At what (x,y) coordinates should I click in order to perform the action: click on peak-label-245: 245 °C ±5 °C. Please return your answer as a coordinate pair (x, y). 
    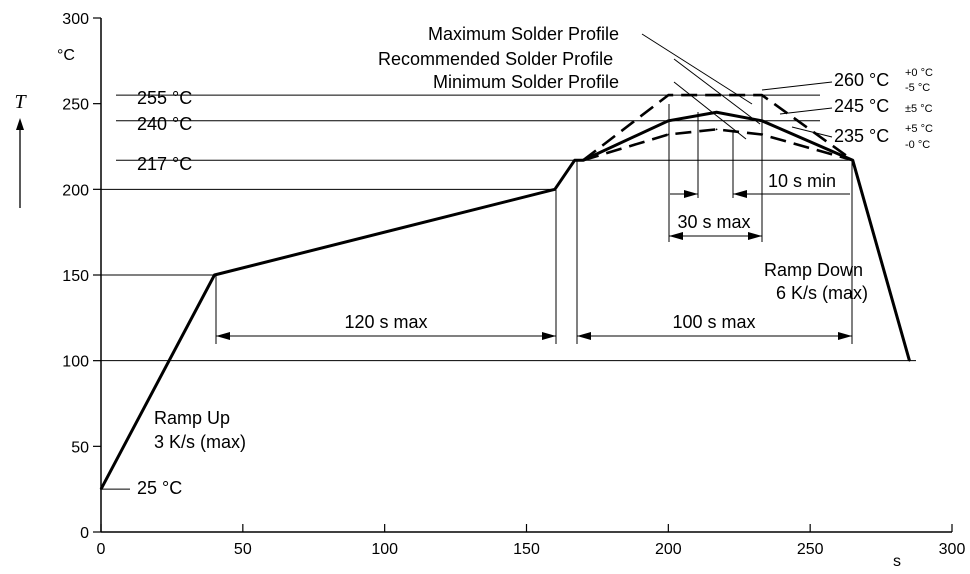
    Looking at the image, I should click on (883, 106).